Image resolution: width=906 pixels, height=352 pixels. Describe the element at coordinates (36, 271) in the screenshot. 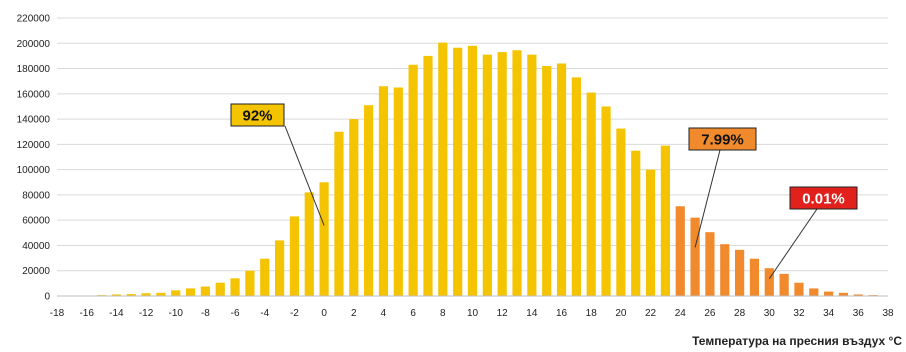

I see `y-tick-label: 20000` at that location.